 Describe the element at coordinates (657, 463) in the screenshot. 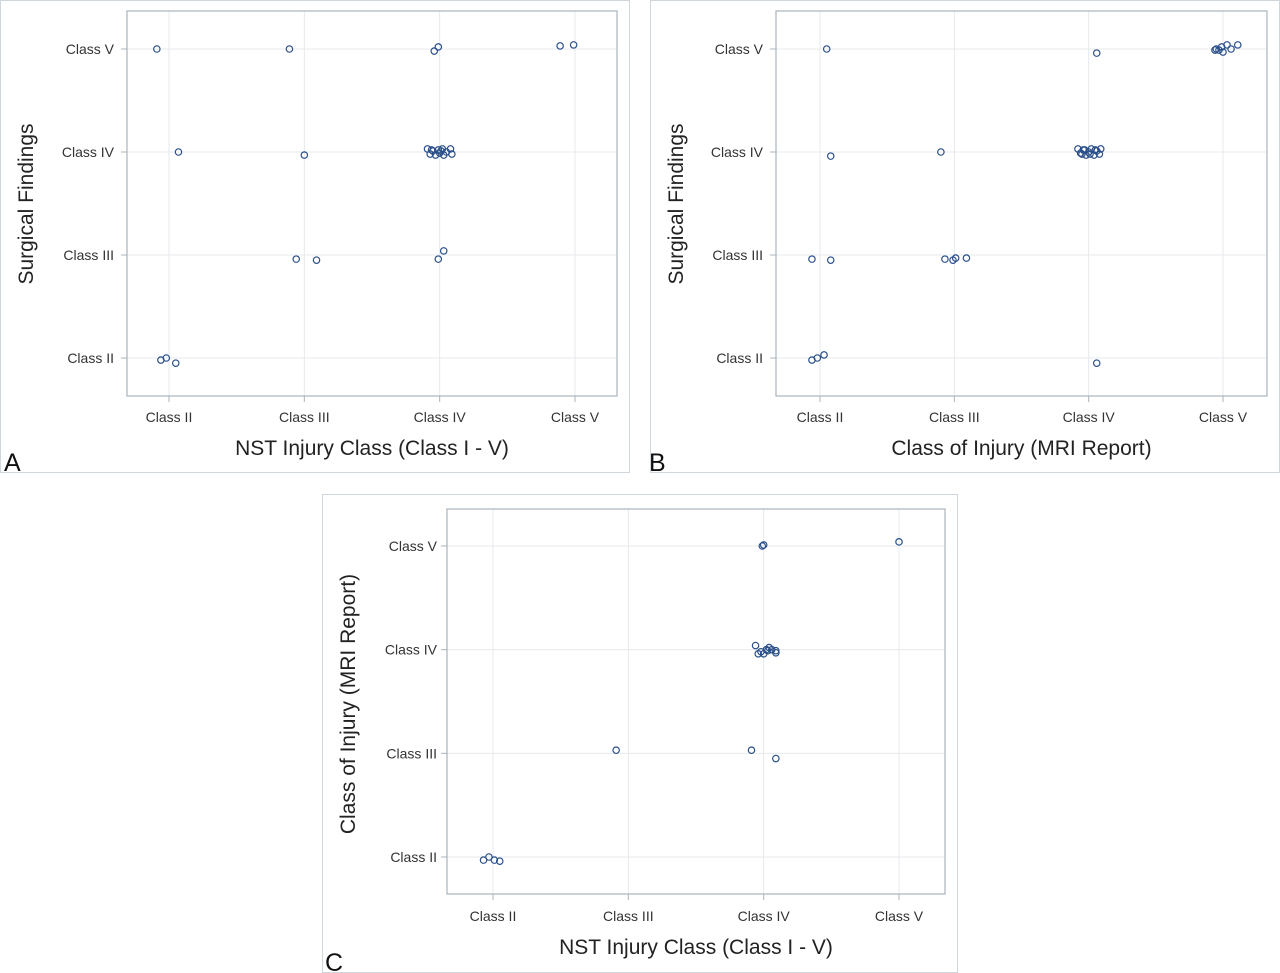

I see `panel-label: B` at that location.